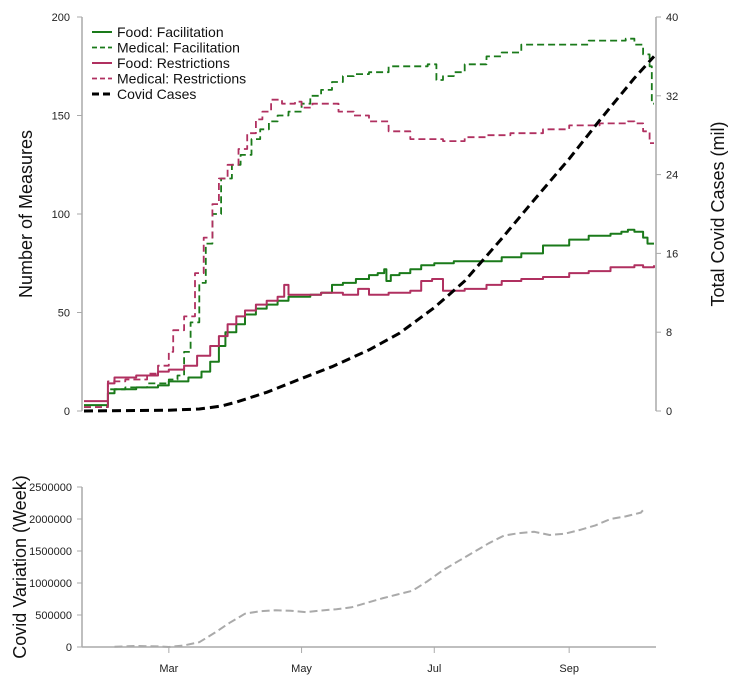 The height and width of the screenshot is (681, 729). Describe the element at coordinates (672, 18) in the screenshot. I see `top-right-tick-label: 40` at that location.